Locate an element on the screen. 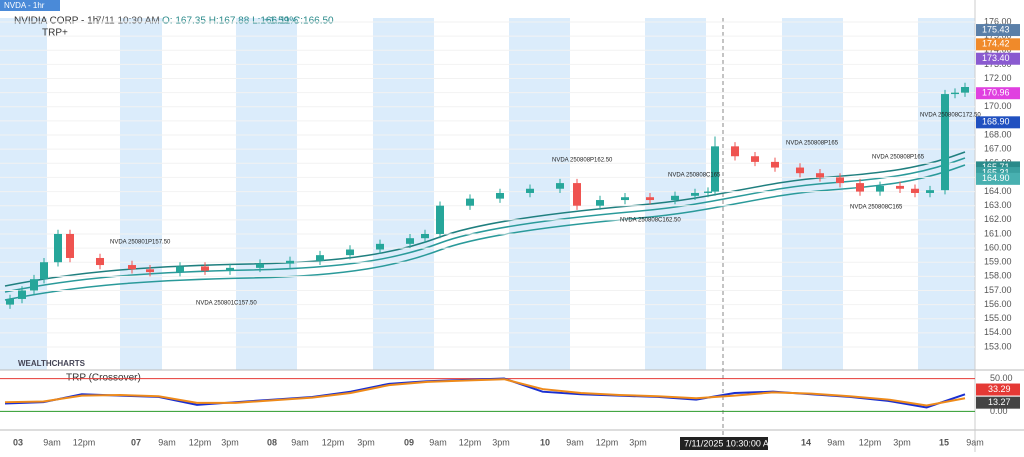  indicator-tick-label: 50.00 is located at coordinates (1001, 378).